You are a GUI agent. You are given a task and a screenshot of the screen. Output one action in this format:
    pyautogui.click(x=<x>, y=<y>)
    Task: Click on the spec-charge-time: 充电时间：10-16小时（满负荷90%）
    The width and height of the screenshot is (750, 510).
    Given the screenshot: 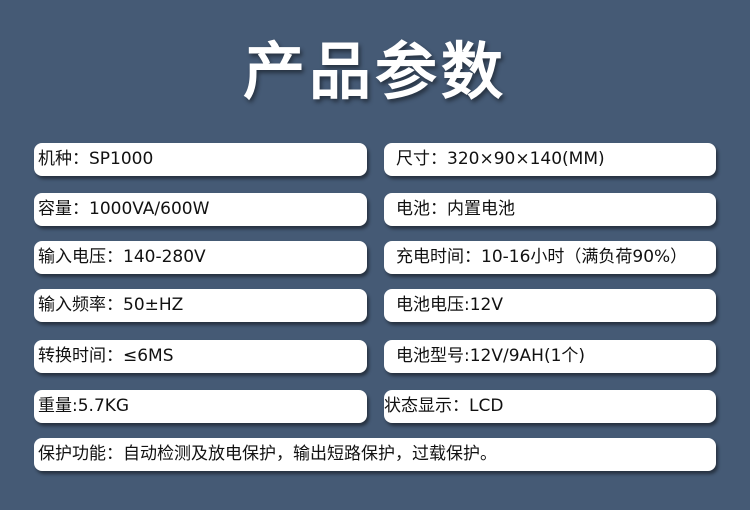 What is the action you would take?
    pyautogui.click(x=550, y=257)
    